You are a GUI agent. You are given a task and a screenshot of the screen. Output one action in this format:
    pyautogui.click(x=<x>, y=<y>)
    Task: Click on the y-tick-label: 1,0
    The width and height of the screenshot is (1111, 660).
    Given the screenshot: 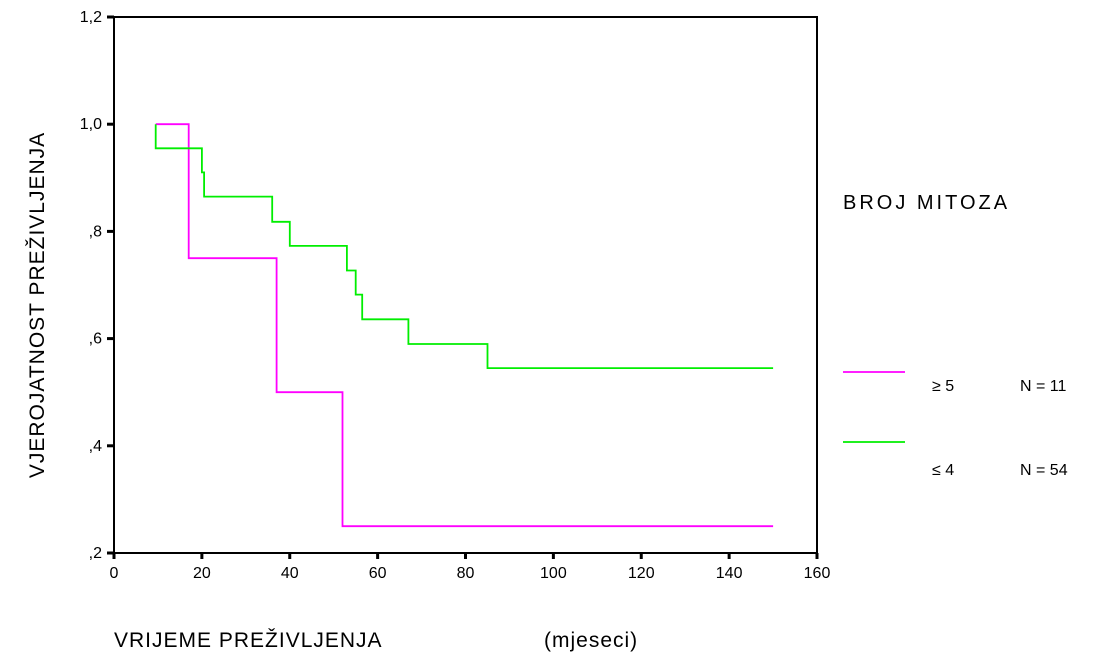 What is the action you would take?
    pyautogui.click(x=91, y=124)
    